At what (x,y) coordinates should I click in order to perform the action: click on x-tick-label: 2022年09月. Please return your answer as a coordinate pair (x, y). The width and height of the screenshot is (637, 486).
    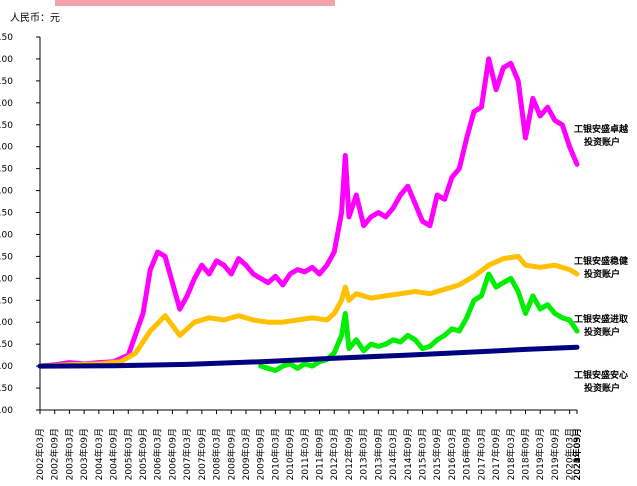
    Looking at the image, I should click on (577, 454).